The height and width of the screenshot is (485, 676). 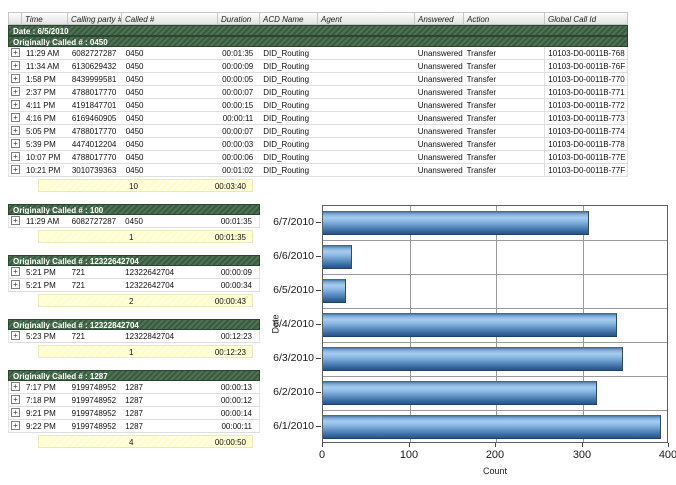 What do you see at coordinates (504, 18) in the screenshot?
I see `column-header-action: Action` at bounding box center [504, 18].